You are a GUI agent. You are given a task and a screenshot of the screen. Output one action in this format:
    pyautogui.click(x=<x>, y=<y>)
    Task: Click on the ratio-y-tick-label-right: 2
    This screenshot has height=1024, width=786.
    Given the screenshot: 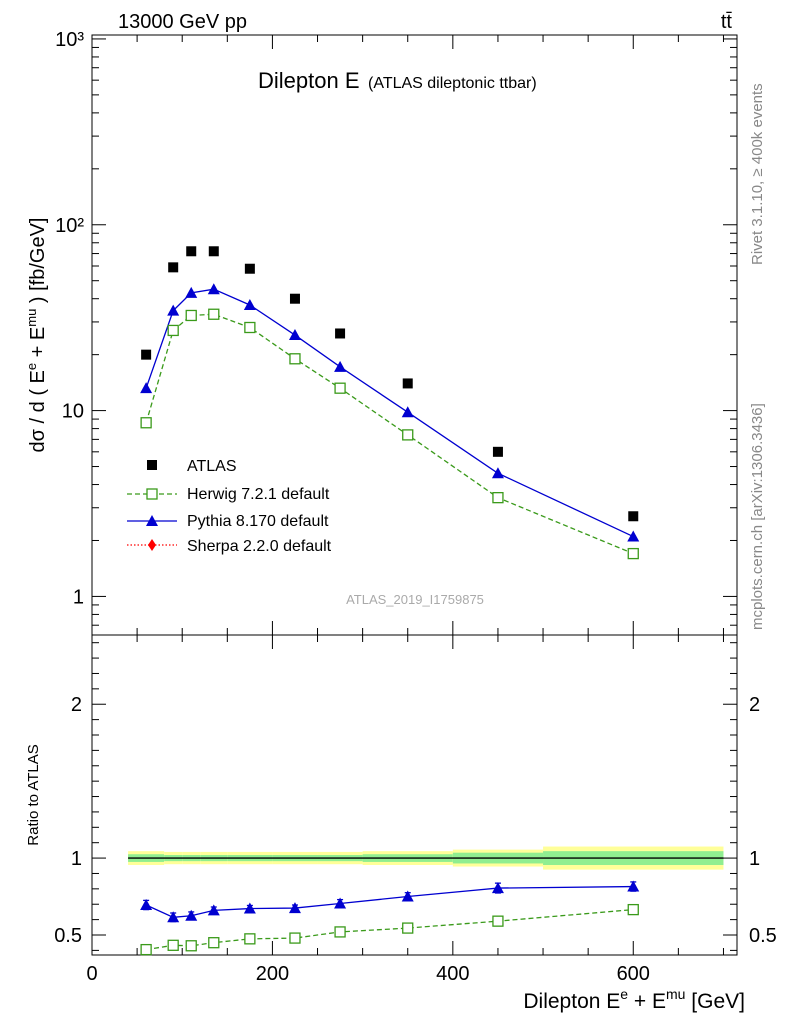 What is the action you would take?
    pyautogui.click(x=754, y=705)
    